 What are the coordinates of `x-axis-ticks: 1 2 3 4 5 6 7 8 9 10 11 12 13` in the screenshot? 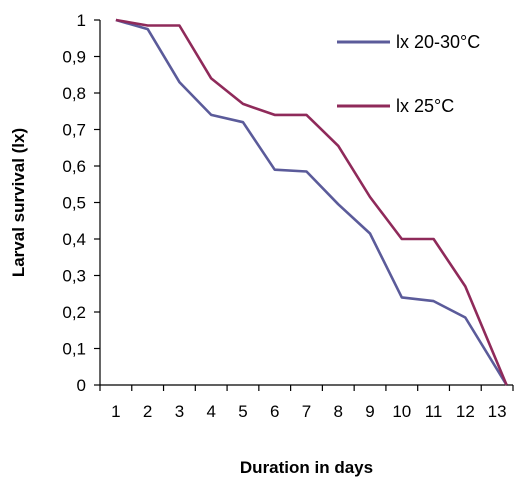 It's located at (306, 403).